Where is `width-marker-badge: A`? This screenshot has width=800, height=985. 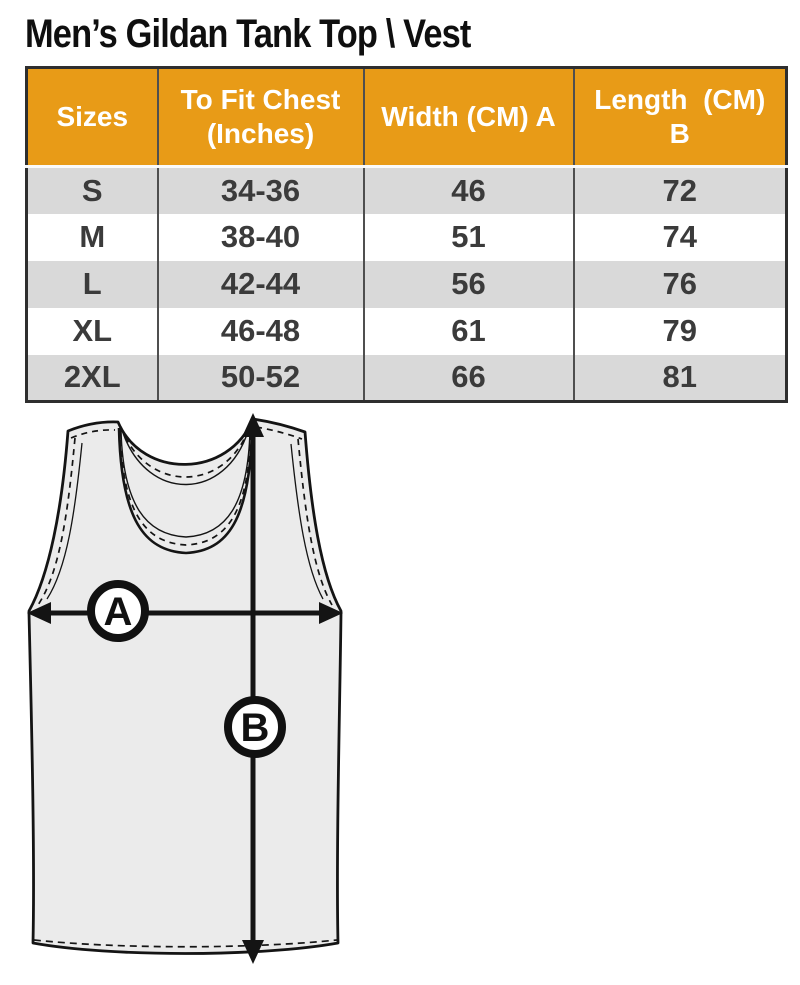
width-marker-badge: A is located at coordinates (118, 611).